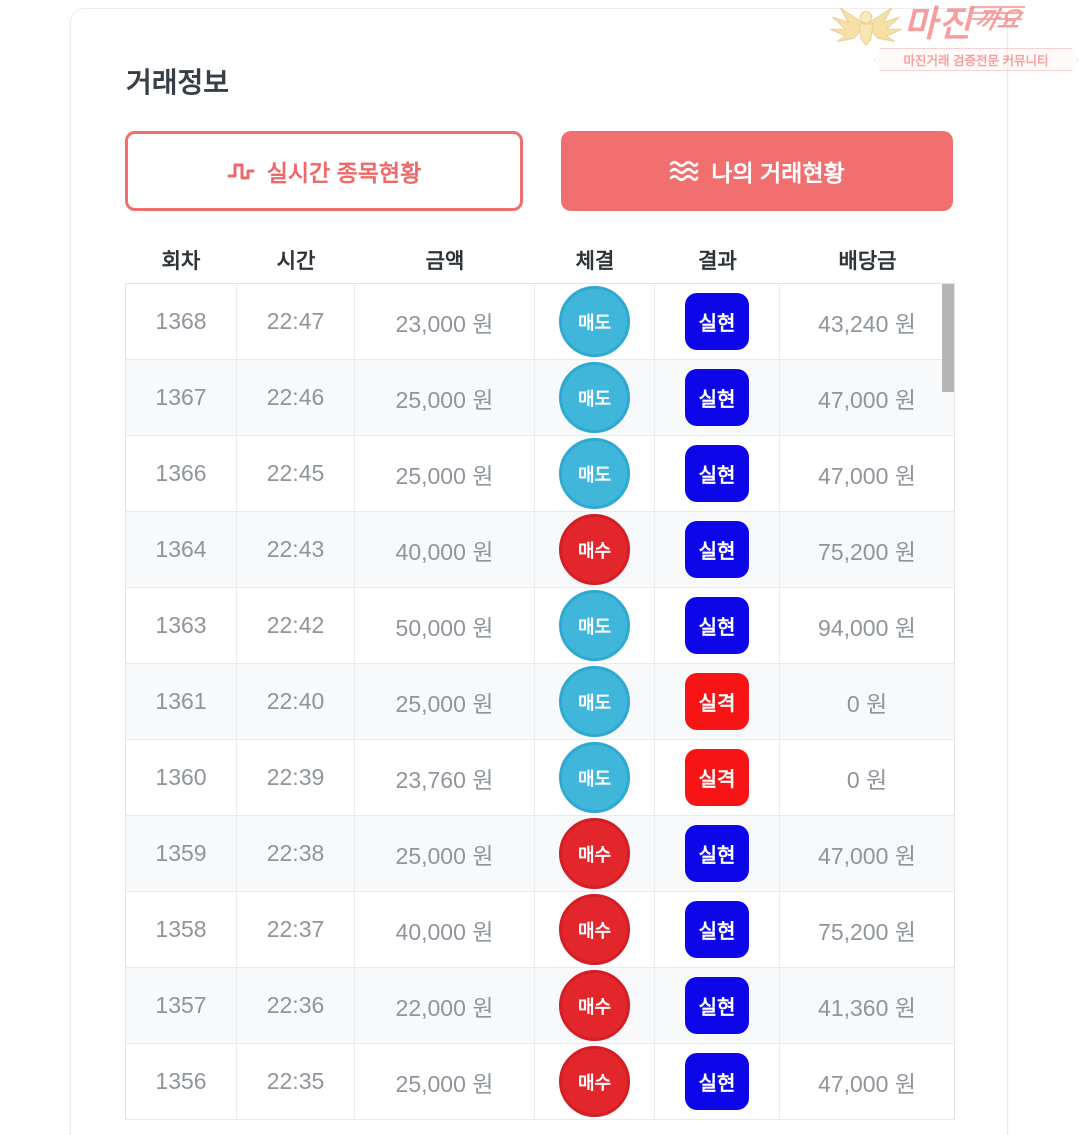 Image resolution: width=1079 pixels, height=1135 pixels. I want to click on brand-text: 마진, so click(938, 23).